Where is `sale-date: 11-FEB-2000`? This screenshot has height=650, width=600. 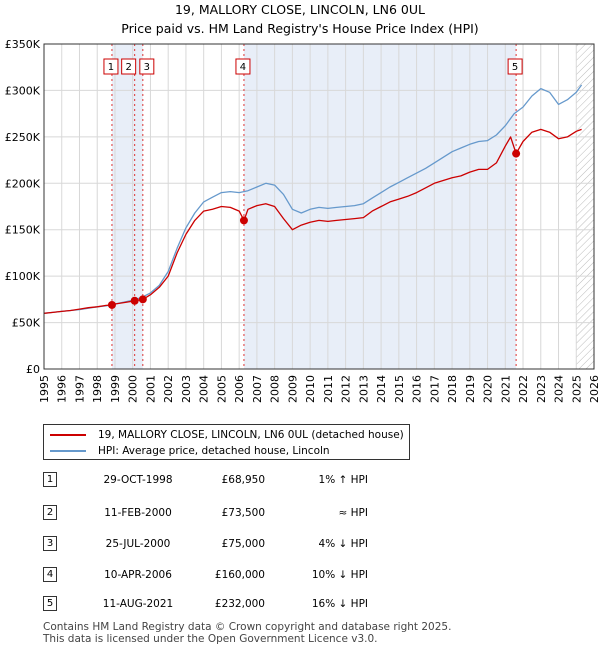
sale-date: 11-FEB-2000 is located at coordinates (138, 513).